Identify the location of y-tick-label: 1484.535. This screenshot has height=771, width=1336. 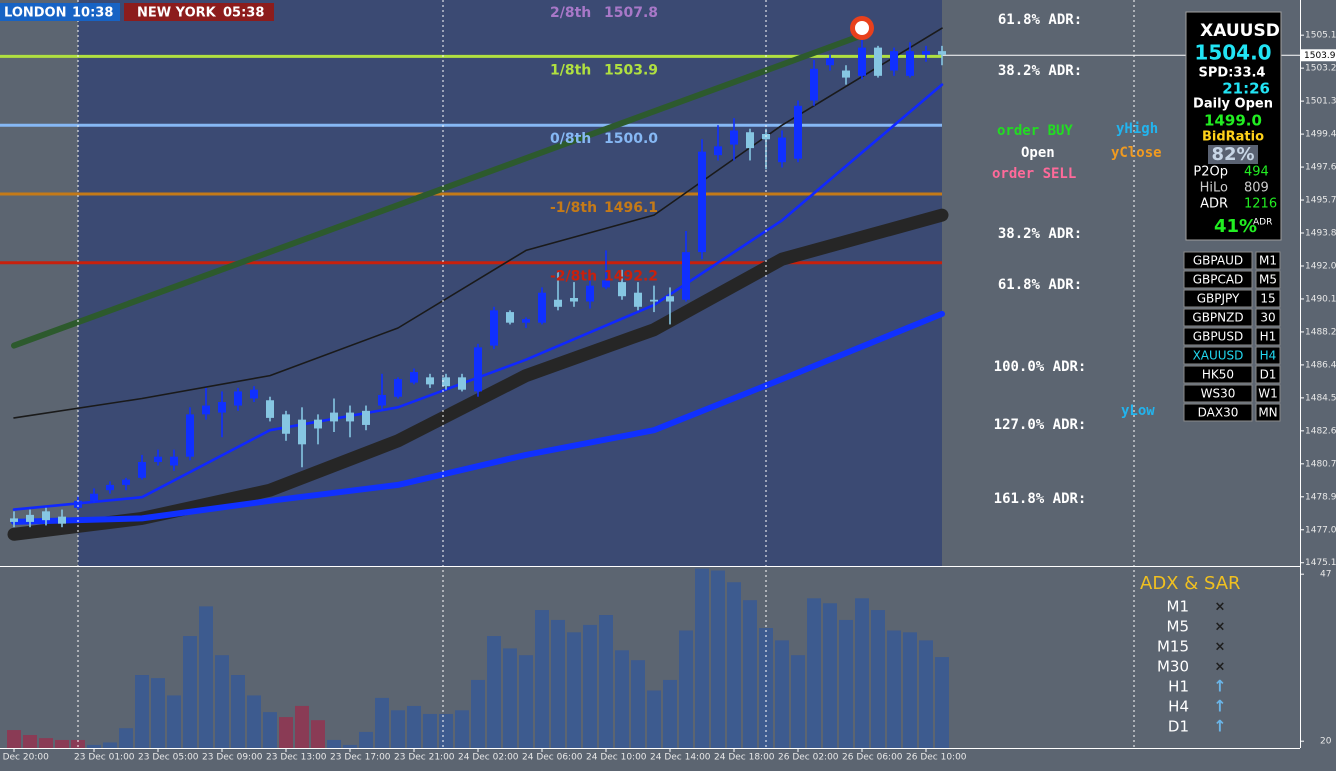
(1320, 398).